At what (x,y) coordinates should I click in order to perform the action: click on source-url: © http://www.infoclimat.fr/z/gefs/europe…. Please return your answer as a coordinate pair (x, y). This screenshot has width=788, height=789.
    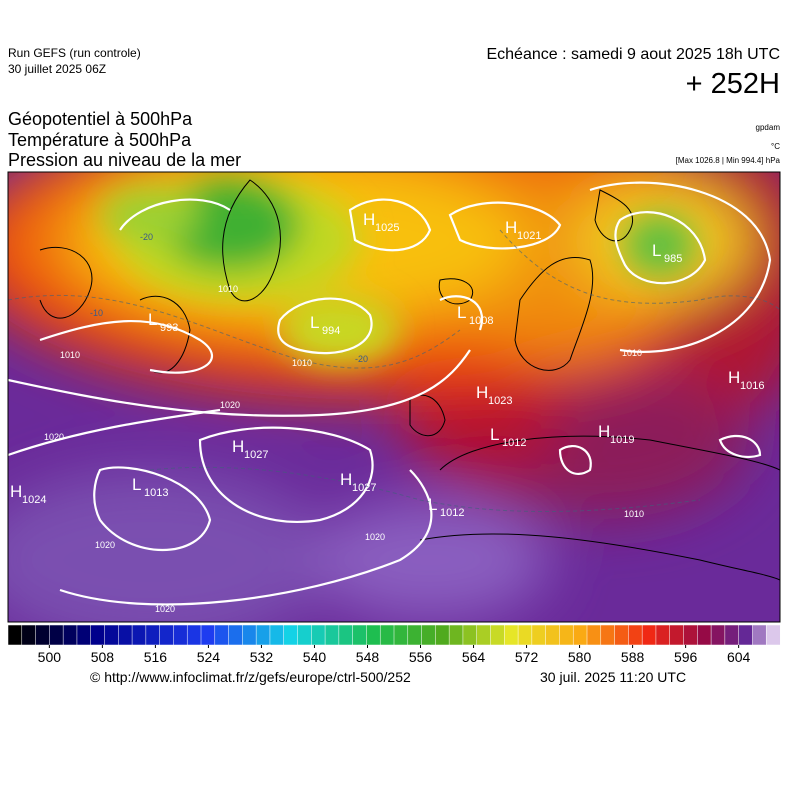
    Looking at the image, I should click on (250, 677).